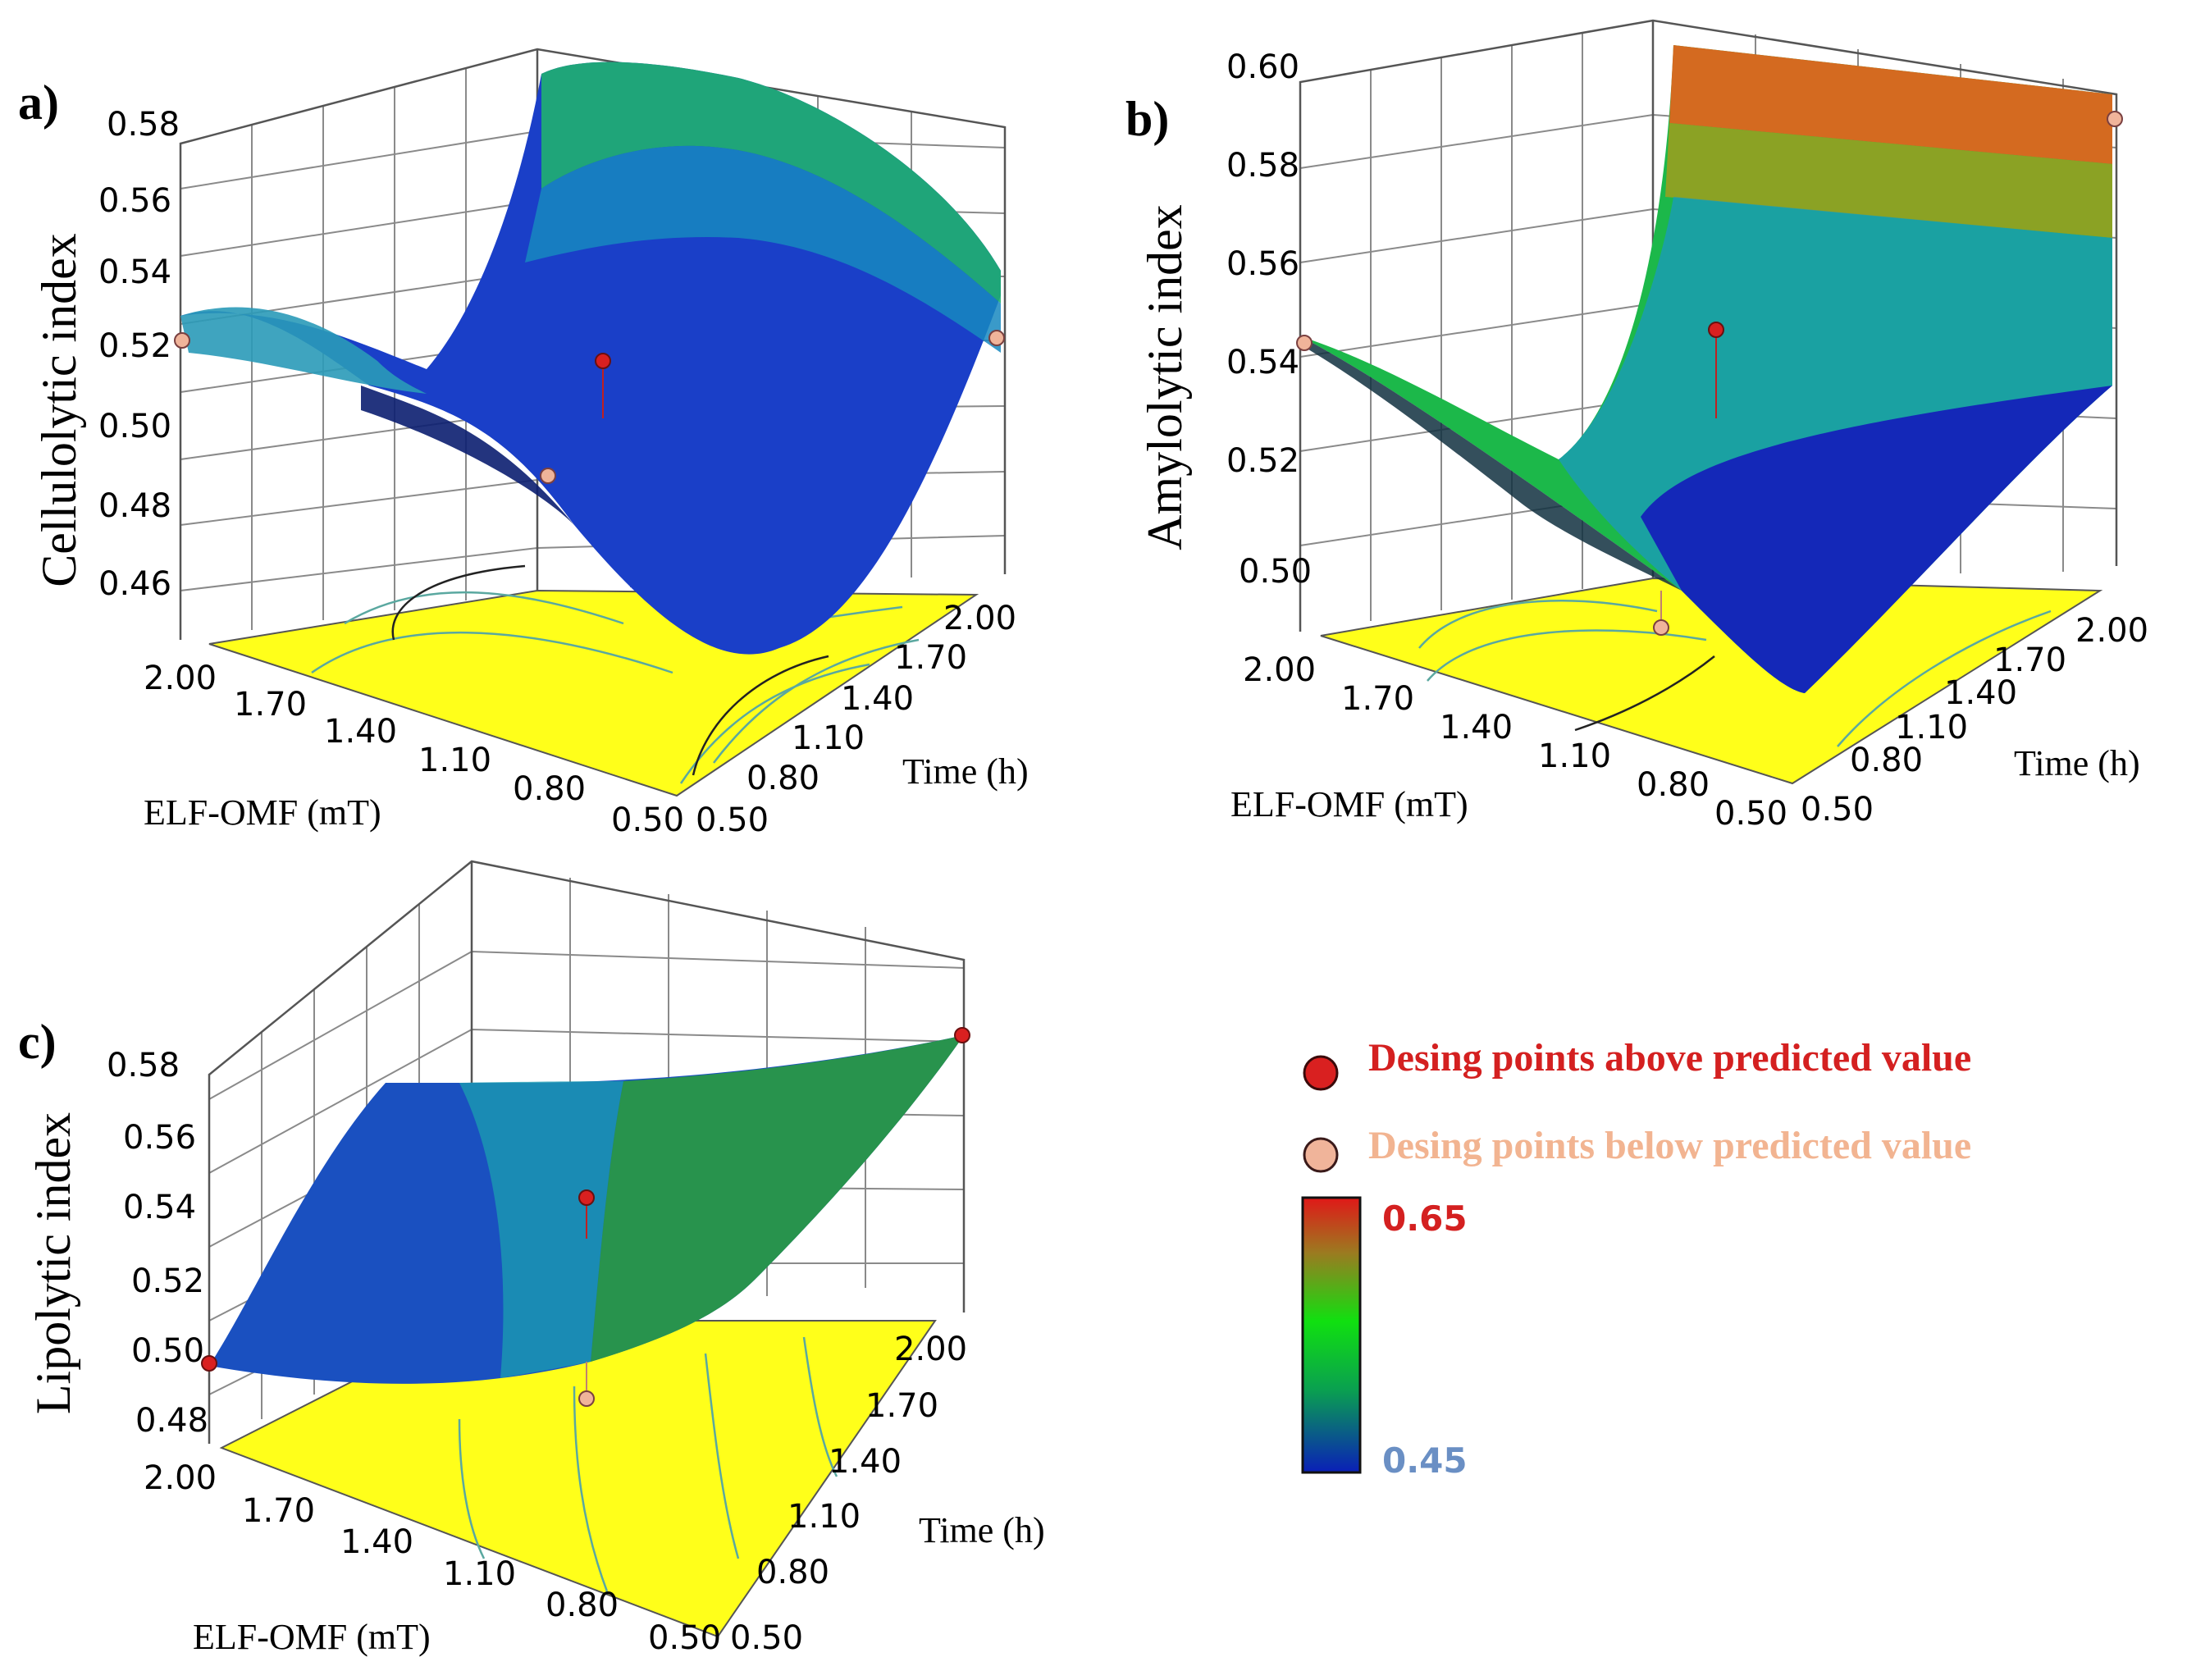 The width and height of the screenshot is (2196, 1680). I want to click on panel-a-y-tick: 2.00, so click(979, 618).